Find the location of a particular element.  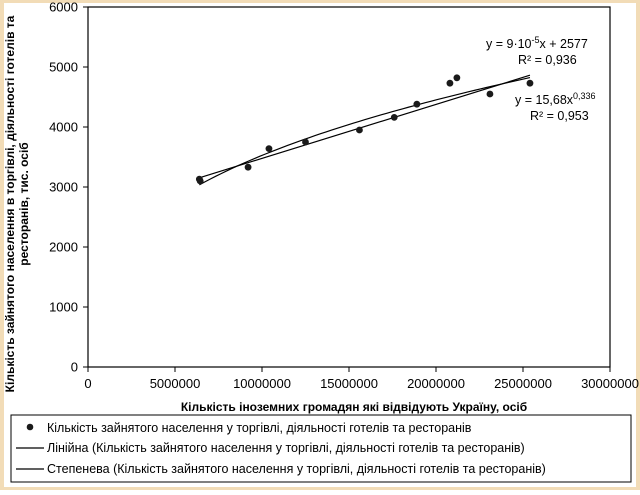

y-tick-group: 0 1000 2000 3000 4000 5000 6000 is located at coordinates (68, 187).